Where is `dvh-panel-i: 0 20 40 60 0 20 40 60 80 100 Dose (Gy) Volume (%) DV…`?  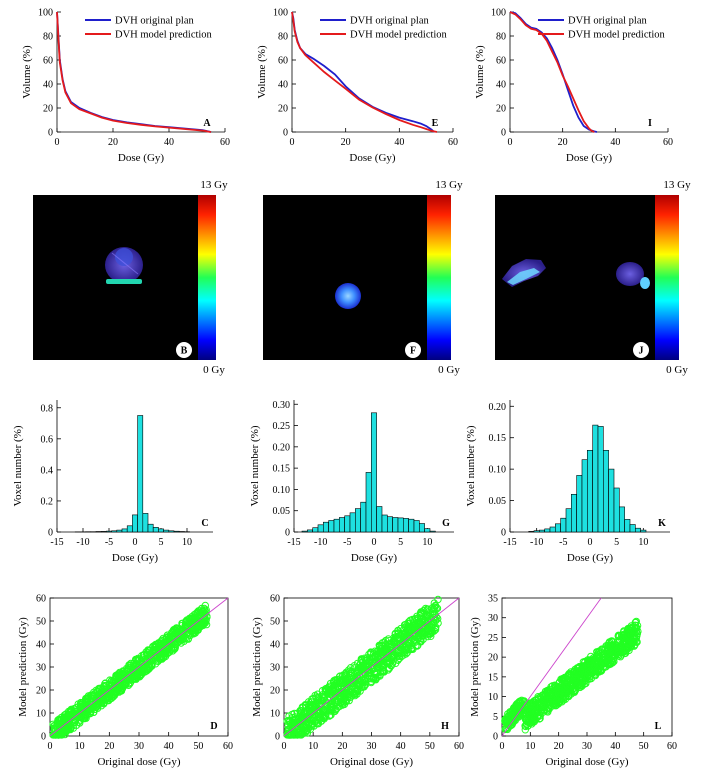
dvh-panel-i: 0 20 40 60 0 20 40 60 80 100 Dose (Gy) Volume (%) DV… is located at coordinates (573, 86).